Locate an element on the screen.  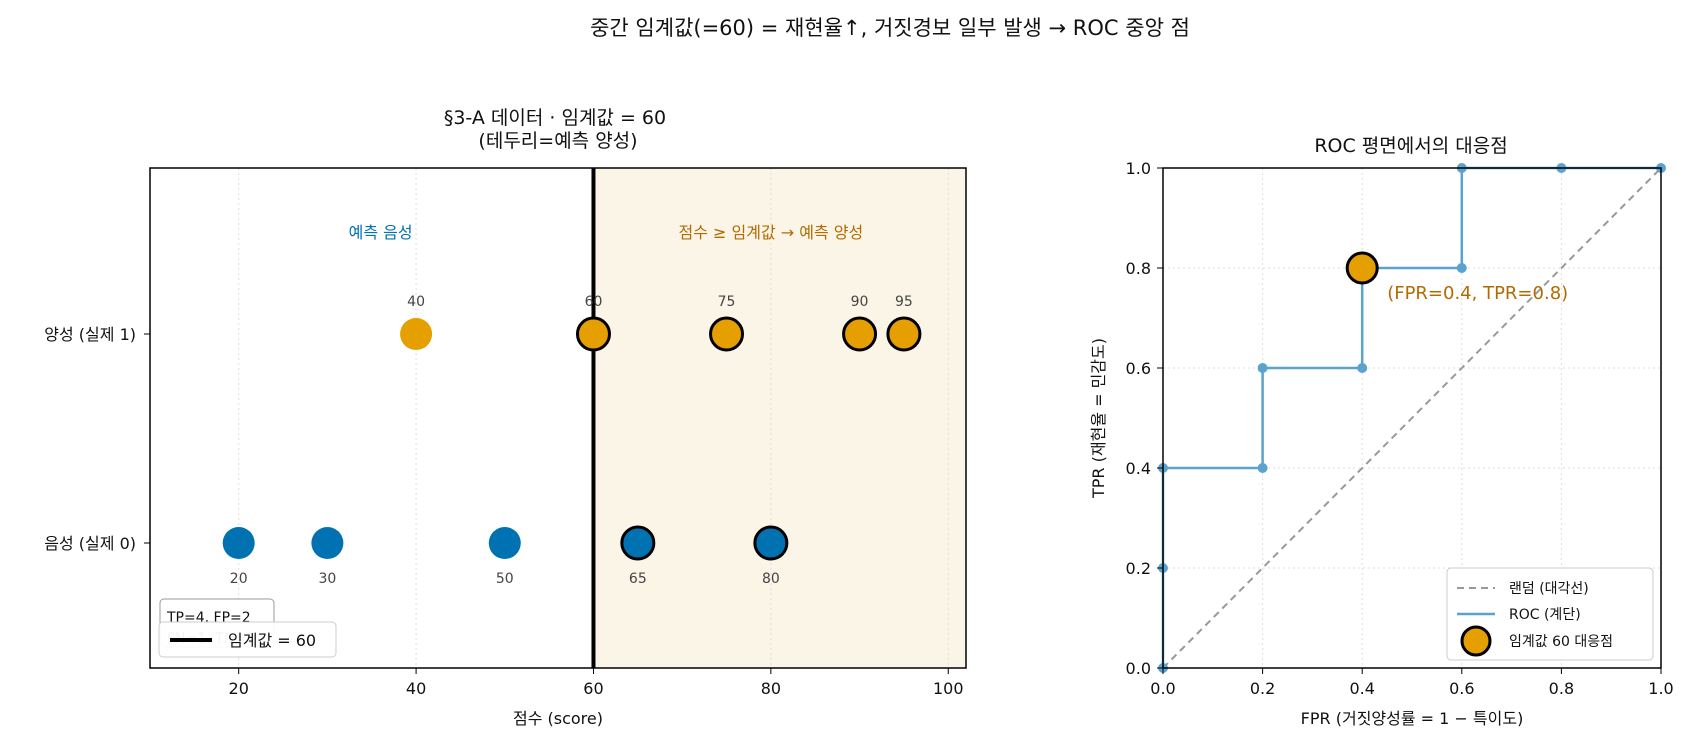
x-tick-label: 80 is located at coordinates (771, 688).